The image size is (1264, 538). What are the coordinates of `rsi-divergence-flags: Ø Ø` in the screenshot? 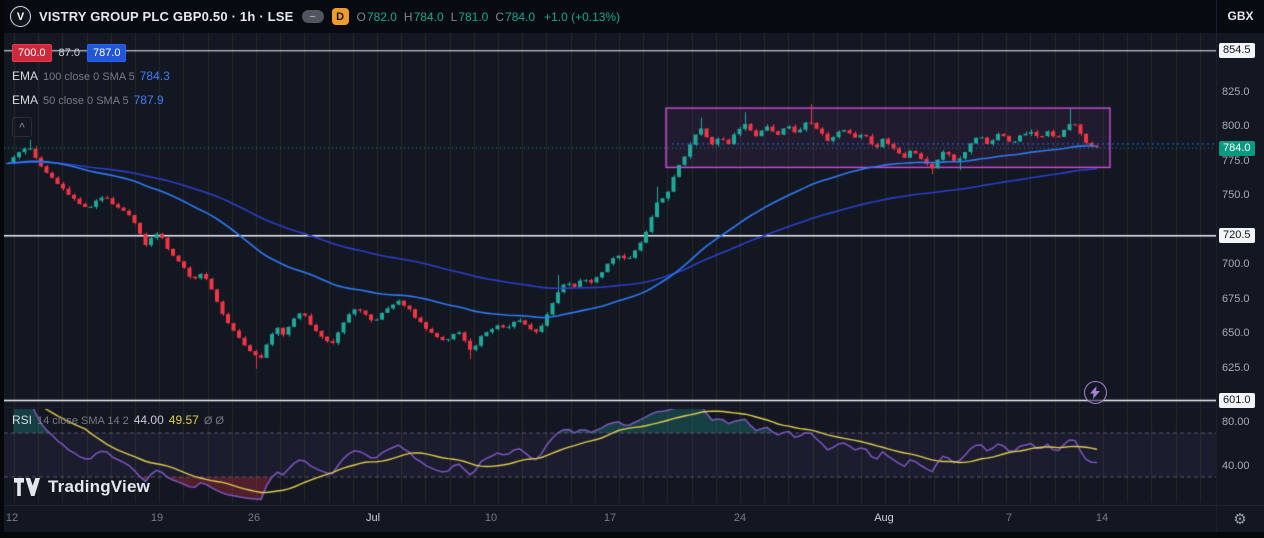 It's located at (213, 421).